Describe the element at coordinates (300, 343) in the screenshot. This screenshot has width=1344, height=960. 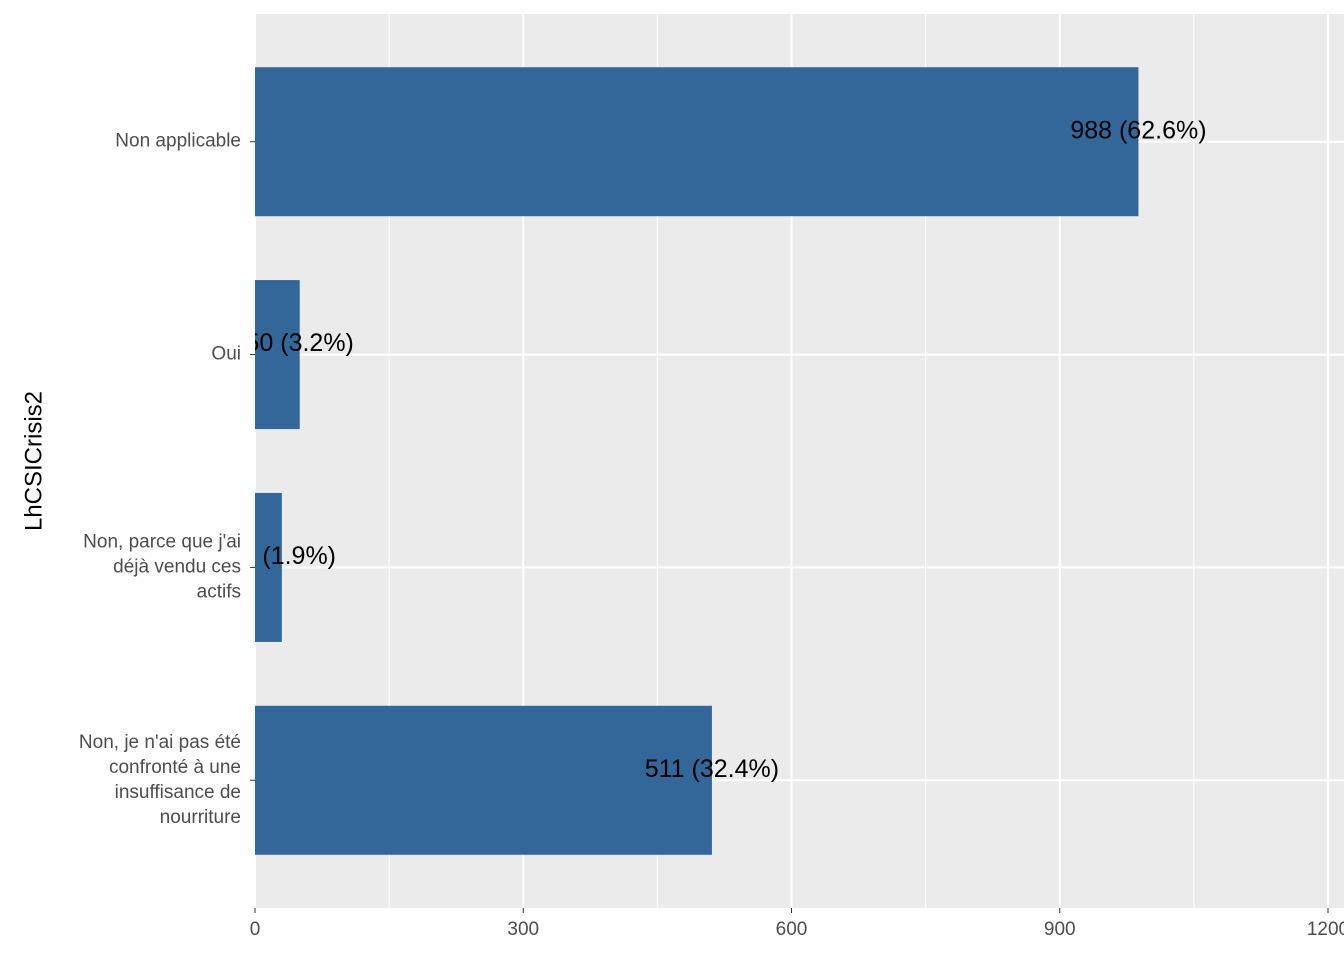
I see `value-label: 50 (3.2%)` at that location.